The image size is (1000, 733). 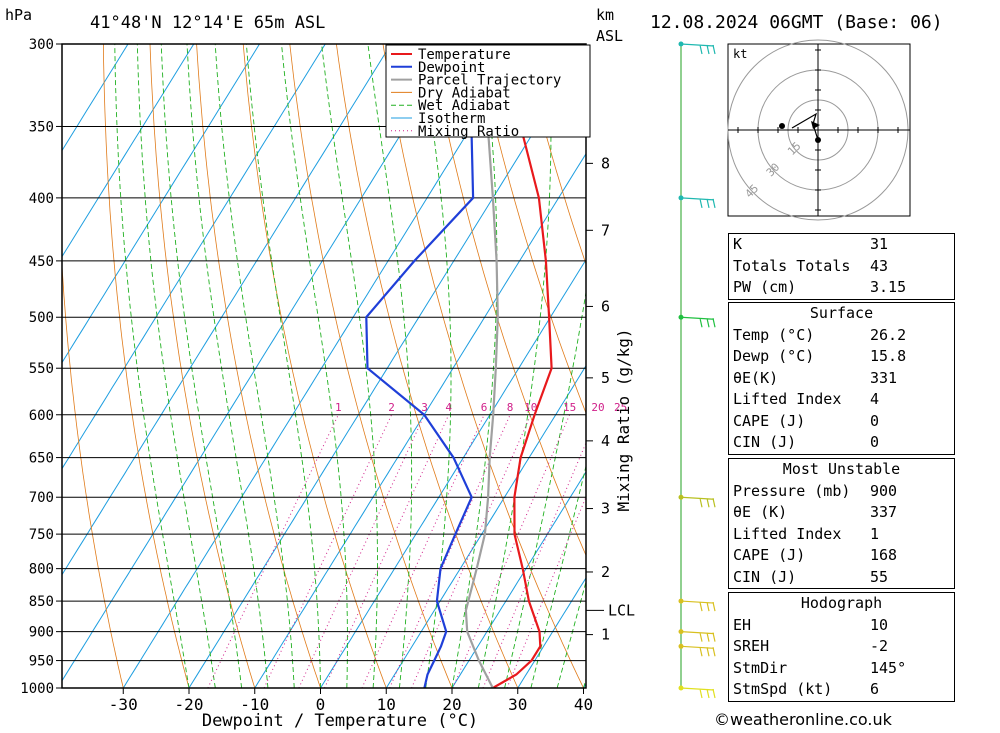 I want to click on mu-thetae-value: 337, so click(x=884, y=512).